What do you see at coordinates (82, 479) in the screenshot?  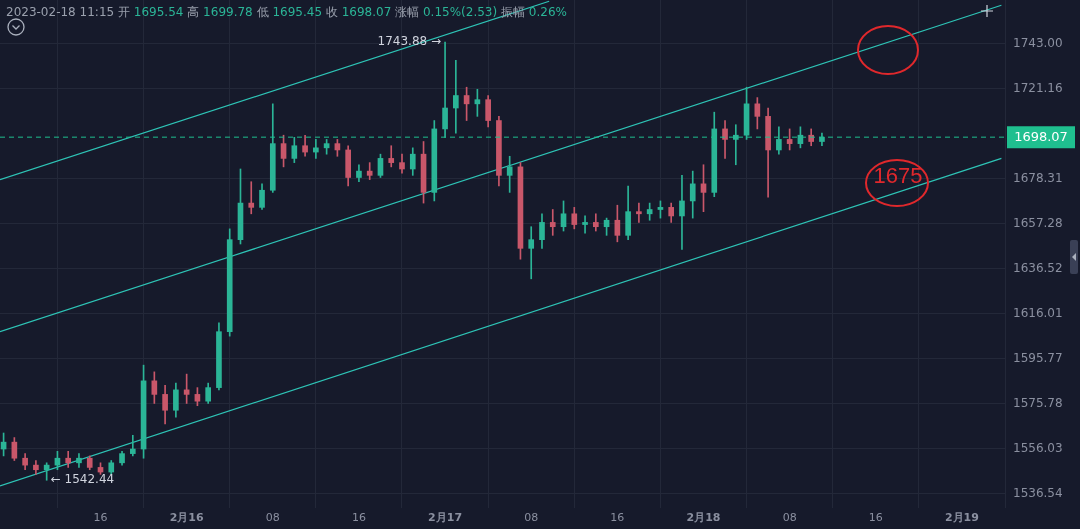 I see `annotation: ← 1542.44` at bounding box center [82, 479].